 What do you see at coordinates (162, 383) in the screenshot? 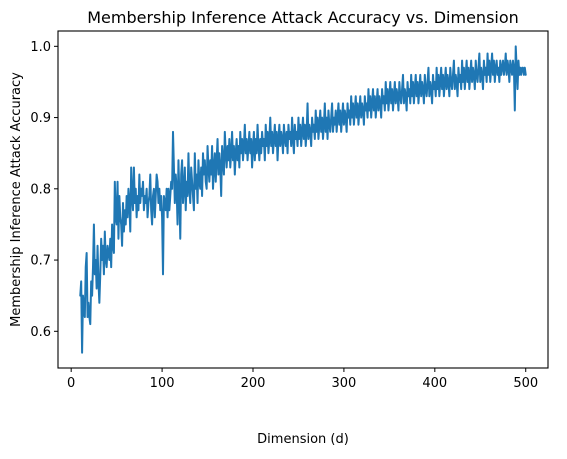
I see `x-tick-label: 100` at bounding box center [162, 383].